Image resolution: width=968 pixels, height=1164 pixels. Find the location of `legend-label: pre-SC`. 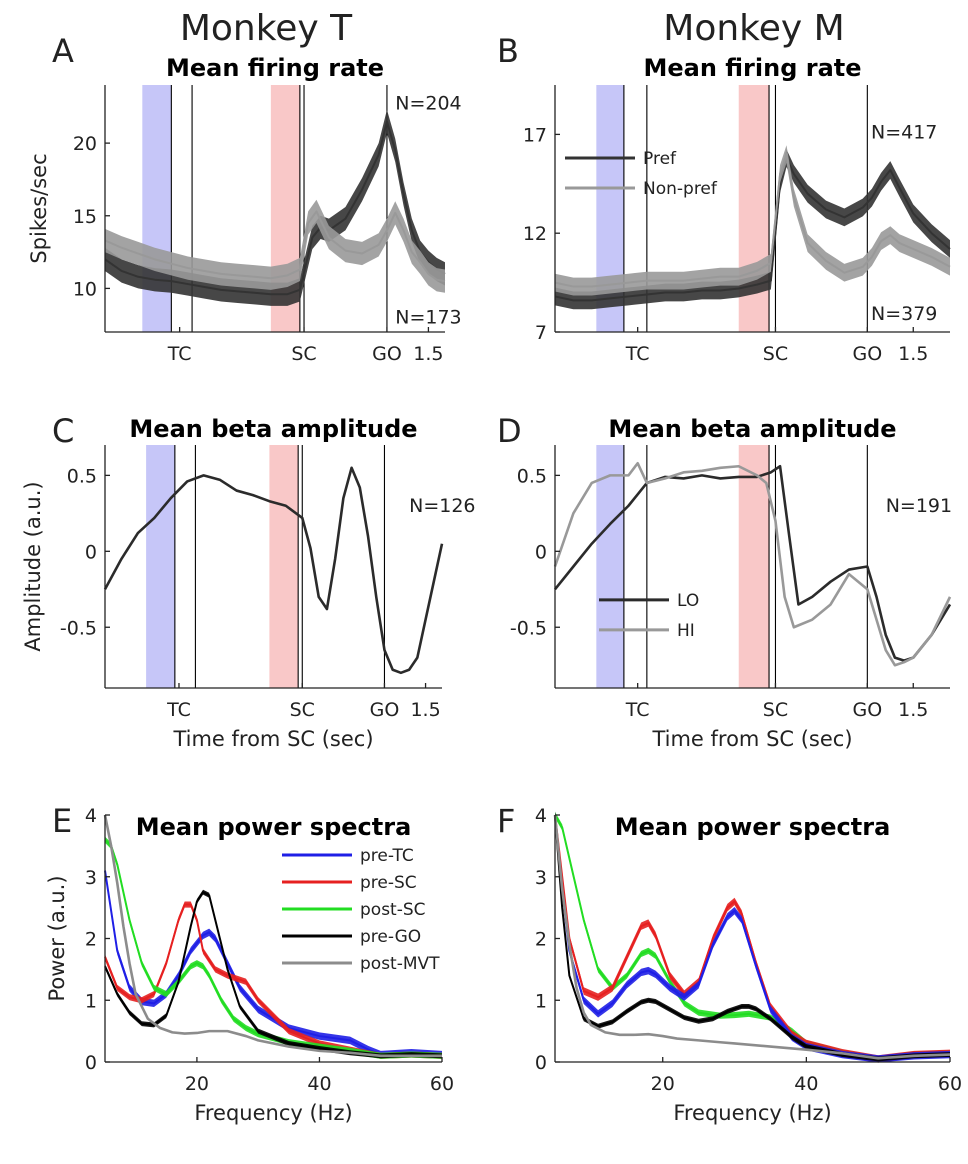

legend-label: pre-SC is located at coordinates (388, 883).